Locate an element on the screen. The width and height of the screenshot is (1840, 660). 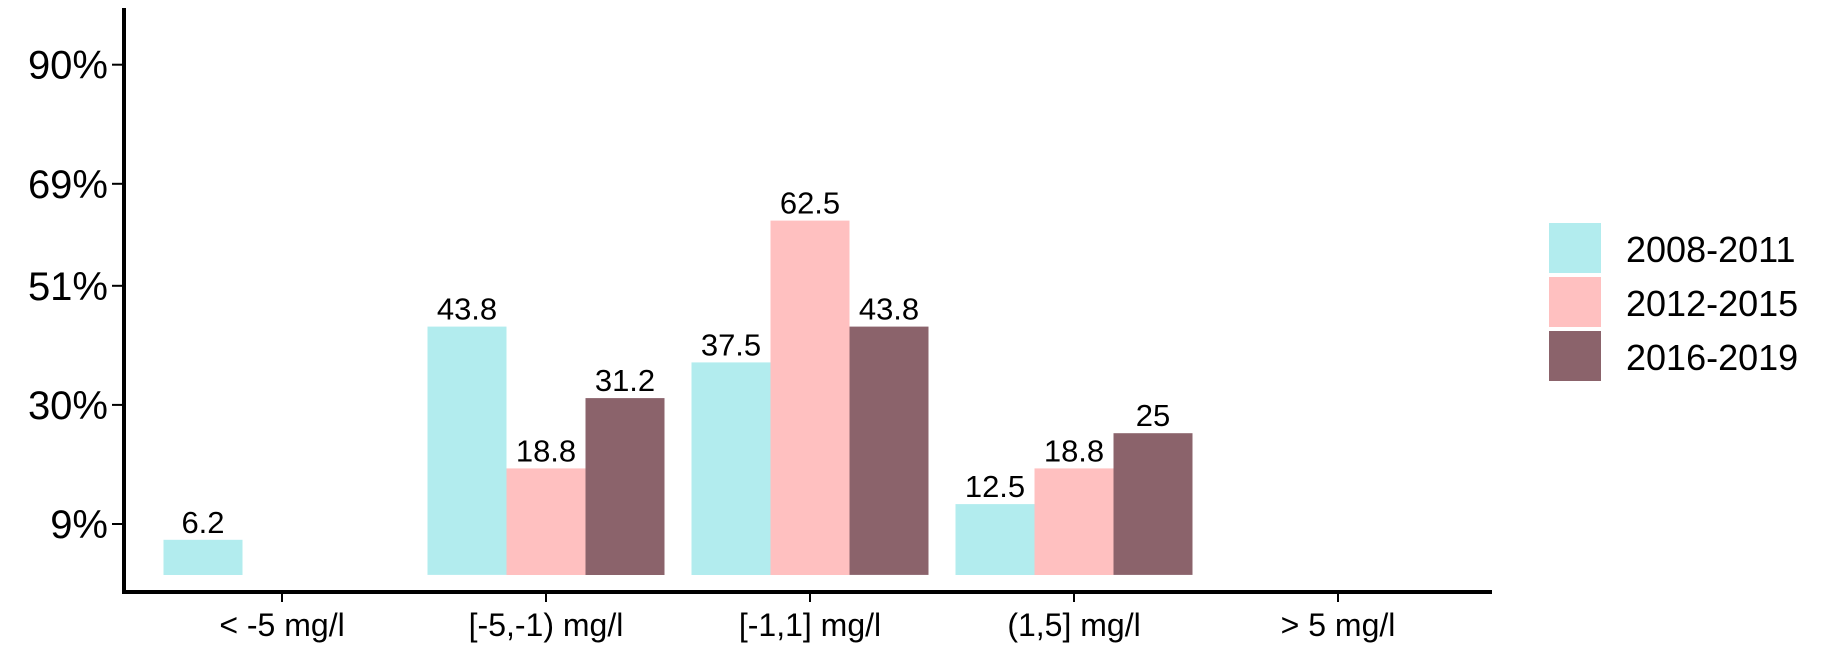
data-label: 12.5 is located at coordinates (995, 486).